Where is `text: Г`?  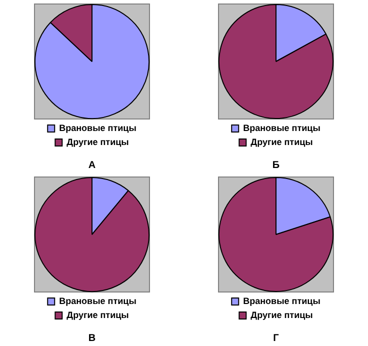 text: Г is located at coordinates (276, 338).